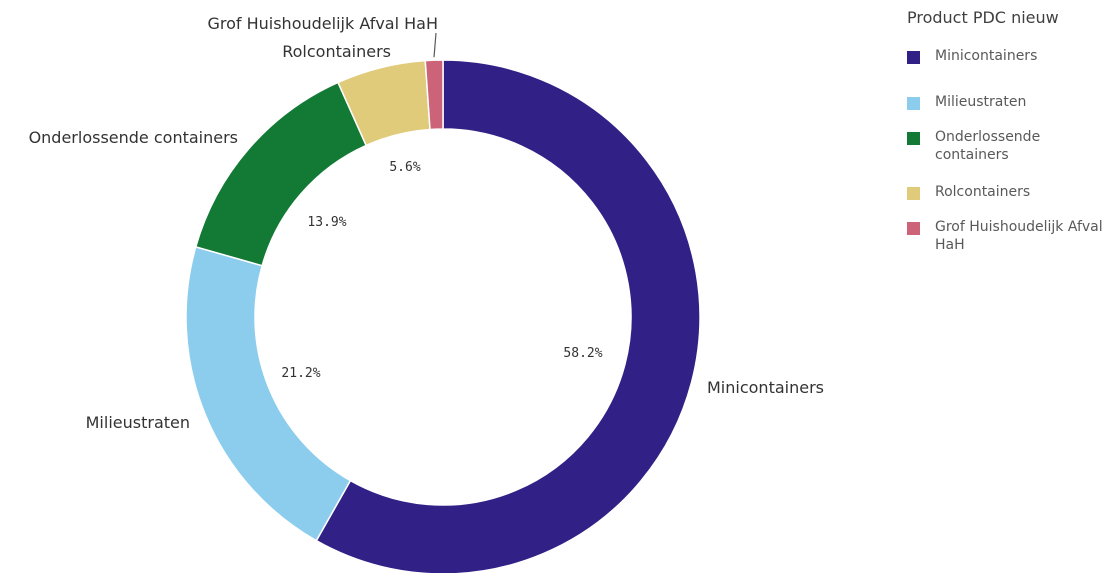 Image resolution: width=1120 pixels, height=573 pixels. I want to click on slice-label: Grof Huishoudelijk Afval HaH, so click(322, 23).